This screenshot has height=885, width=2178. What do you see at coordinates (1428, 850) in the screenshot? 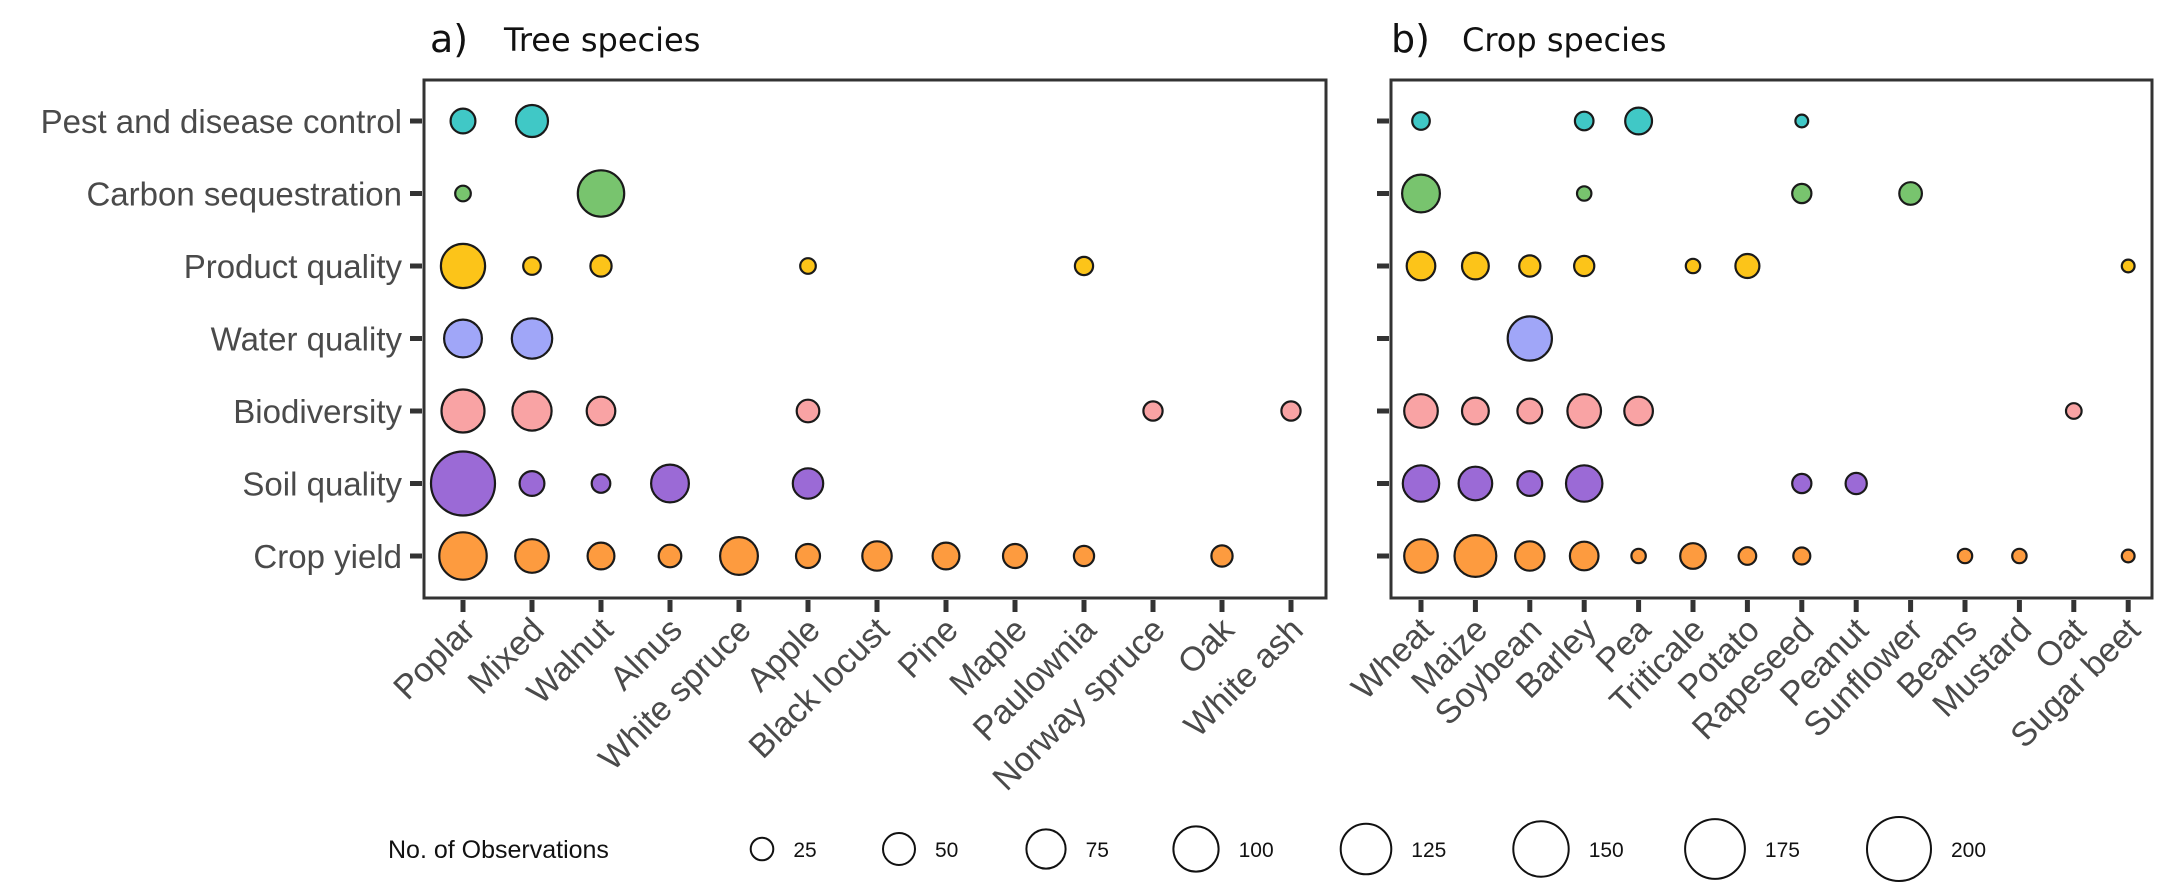
I see `legend-label: 125` at bounding box center [1428, 850].